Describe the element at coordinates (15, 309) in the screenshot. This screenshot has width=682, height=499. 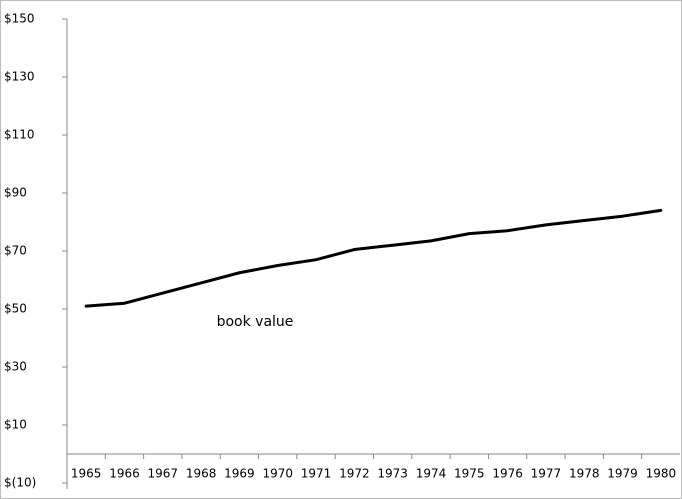
I see `y-tick-label: $50` at that location.